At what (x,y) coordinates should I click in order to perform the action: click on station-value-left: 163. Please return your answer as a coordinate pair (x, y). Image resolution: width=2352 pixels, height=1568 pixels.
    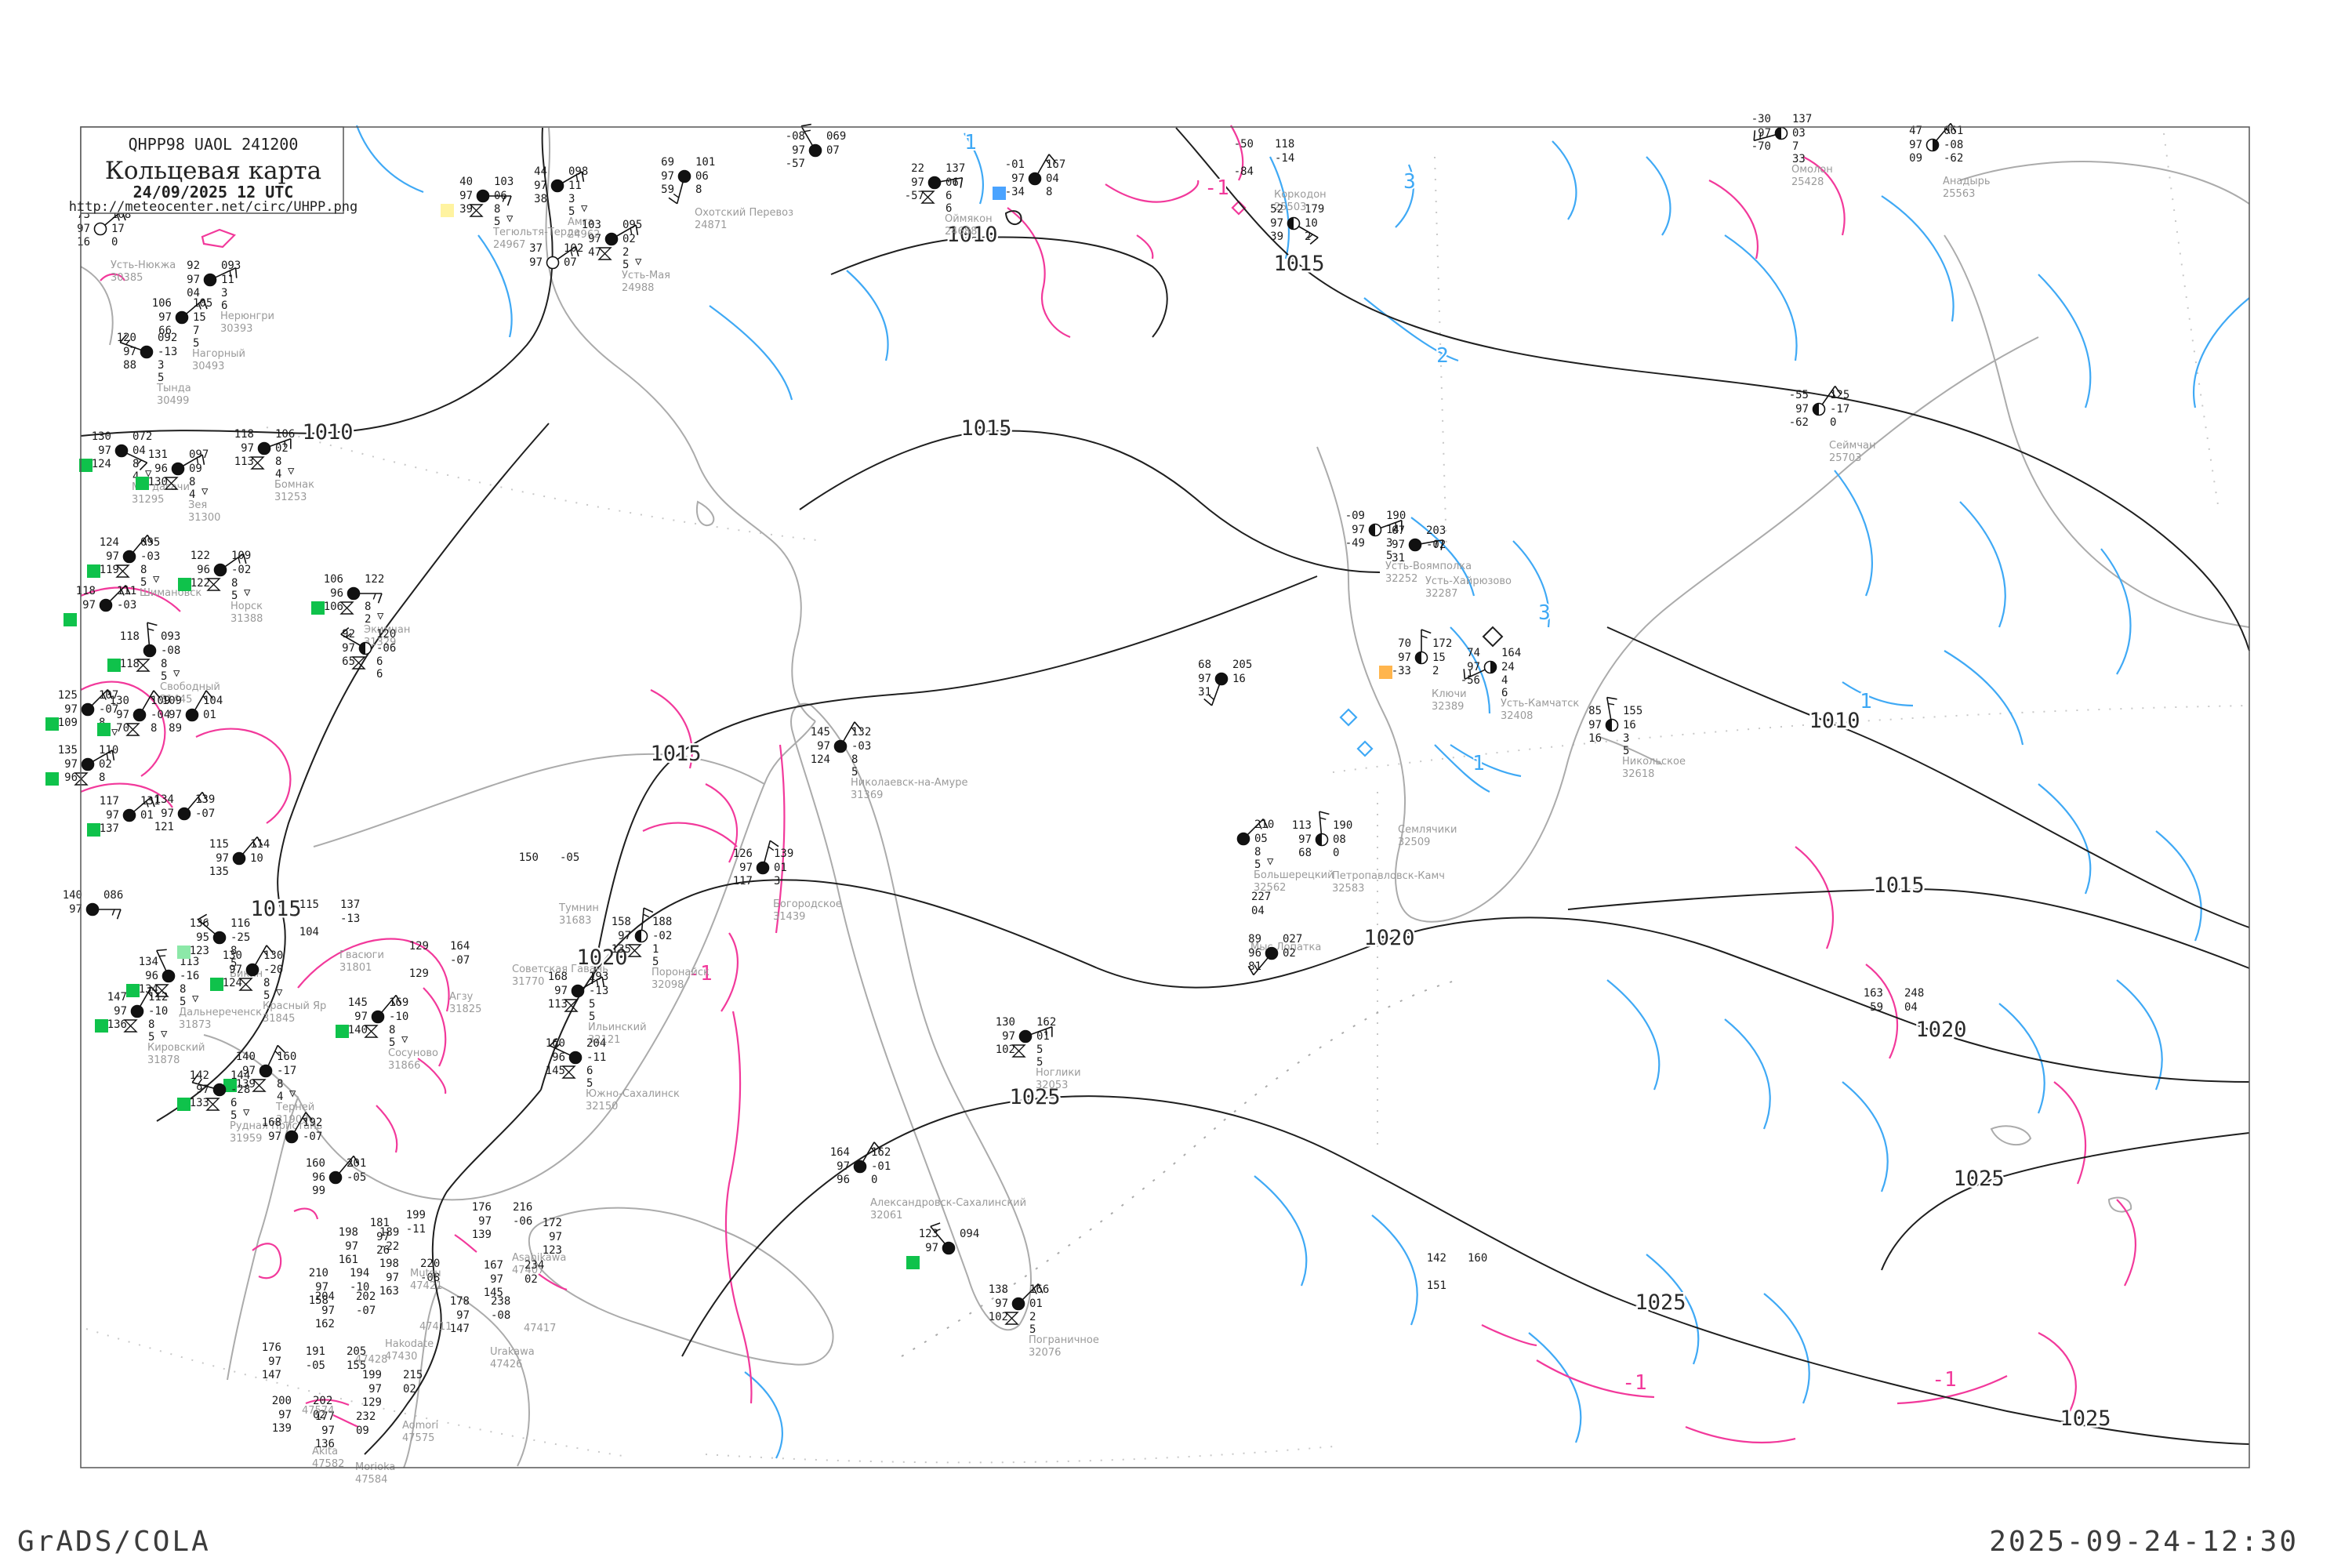
    Looking at the image, I should click on (389, 1291).